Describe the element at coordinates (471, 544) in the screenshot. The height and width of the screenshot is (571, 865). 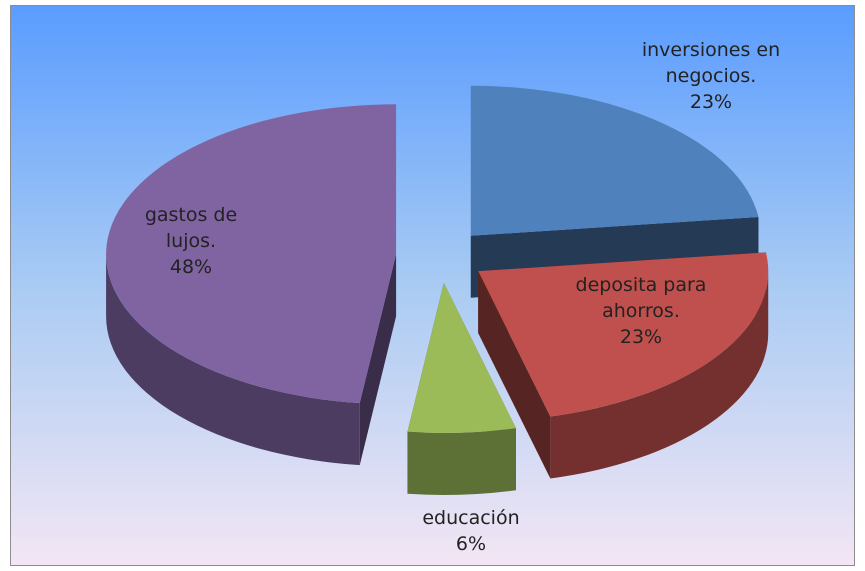
I see `value-label: 6%` at that location.